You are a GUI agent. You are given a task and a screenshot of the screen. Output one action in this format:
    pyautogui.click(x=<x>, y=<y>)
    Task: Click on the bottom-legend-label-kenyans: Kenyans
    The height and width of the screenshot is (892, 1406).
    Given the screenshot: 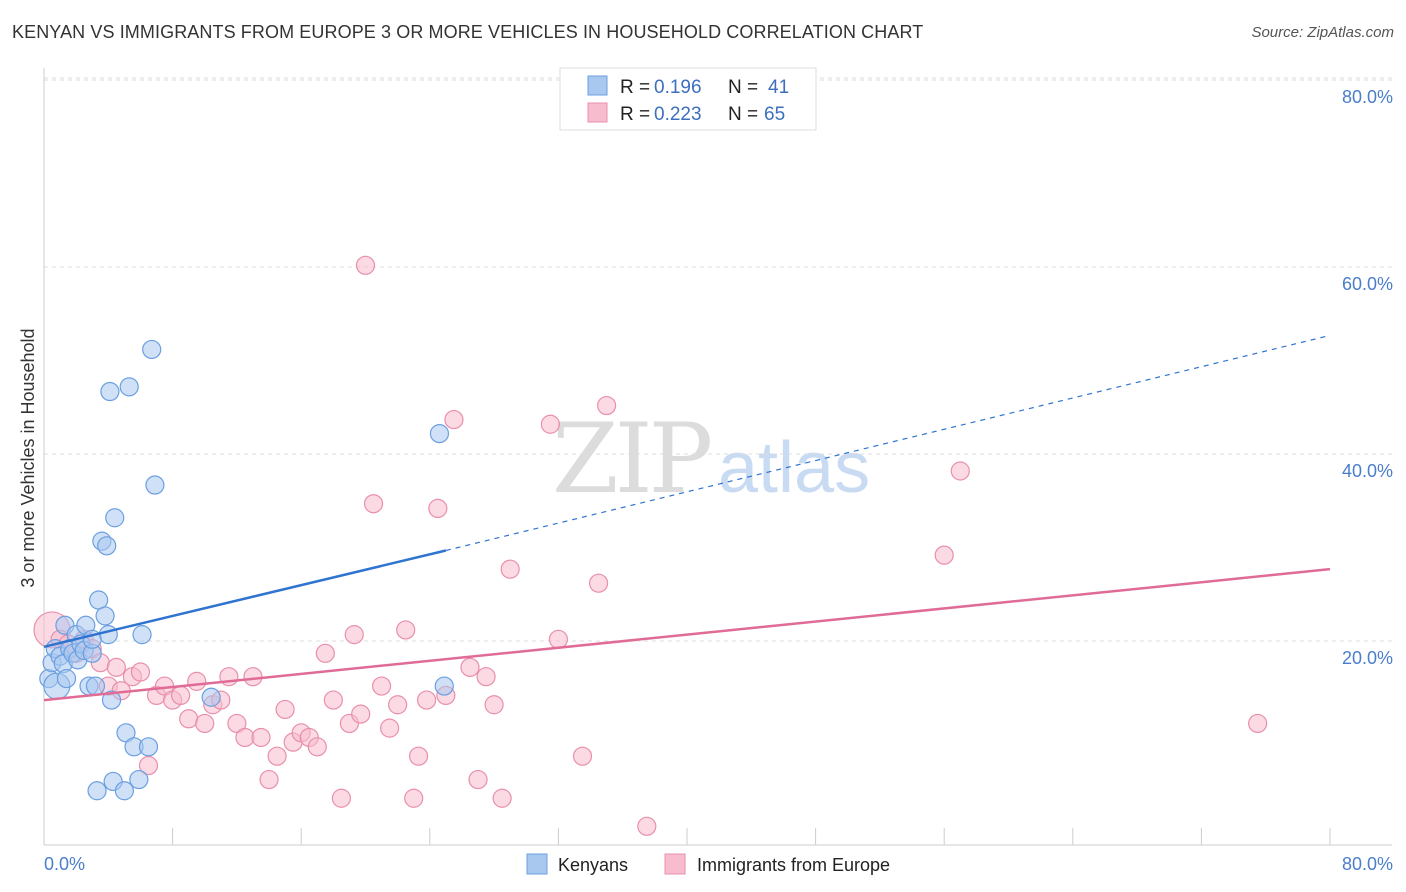 What is the action you would take?
    pyautogui.click(x=593, y=865)
    